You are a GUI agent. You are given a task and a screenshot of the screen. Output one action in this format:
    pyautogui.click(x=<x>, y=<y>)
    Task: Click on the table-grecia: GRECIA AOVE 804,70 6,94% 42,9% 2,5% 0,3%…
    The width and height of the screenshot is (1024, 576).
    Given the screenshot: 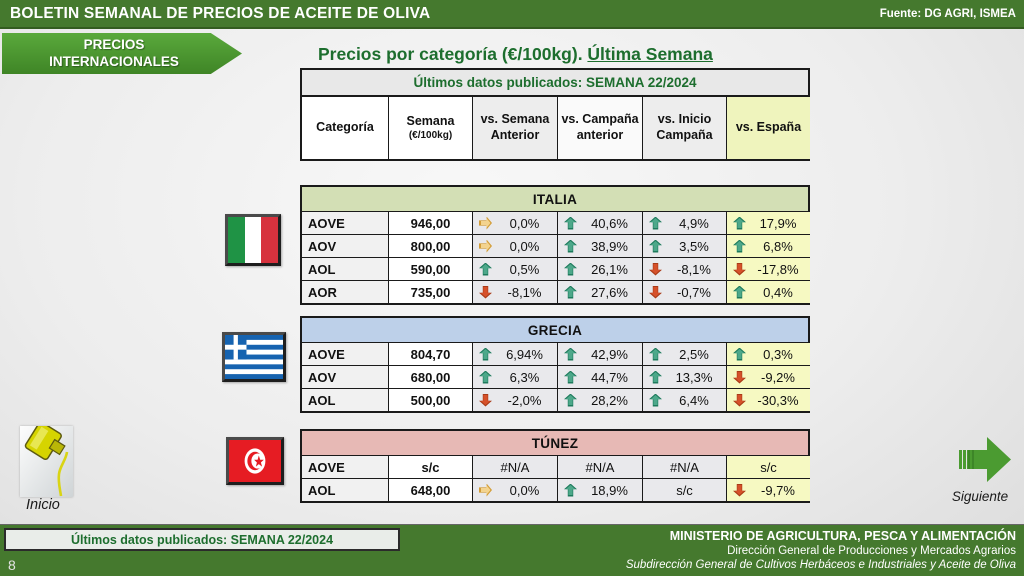 What is the action you would take?
    pyautogui.click(x=555, y=364)
    